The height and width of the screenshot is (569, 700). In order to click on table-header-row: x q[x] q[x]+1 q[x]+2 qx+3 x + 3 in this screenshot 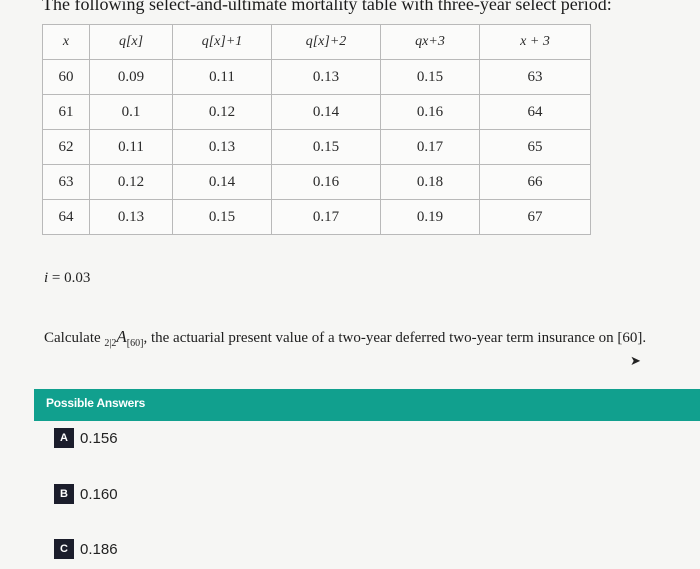, I will do `click(316, 42)`.